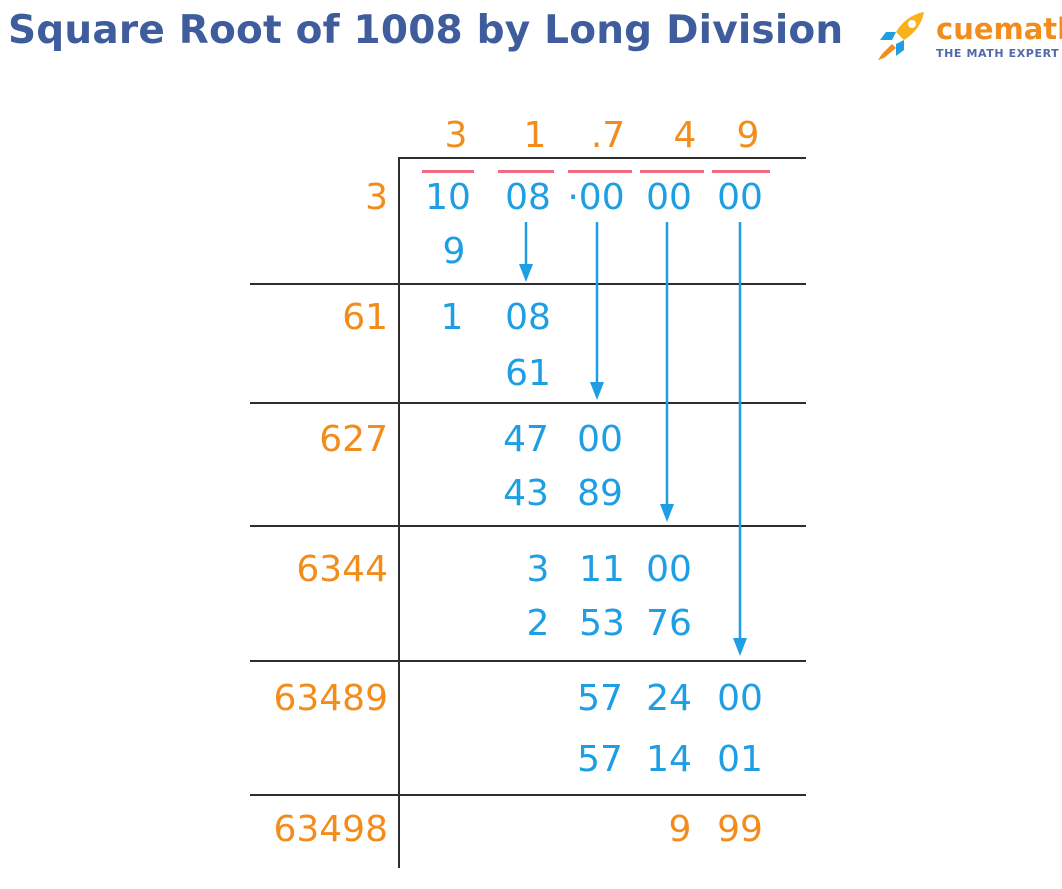  I want to click on division-vertical-line, so click(399, 513).